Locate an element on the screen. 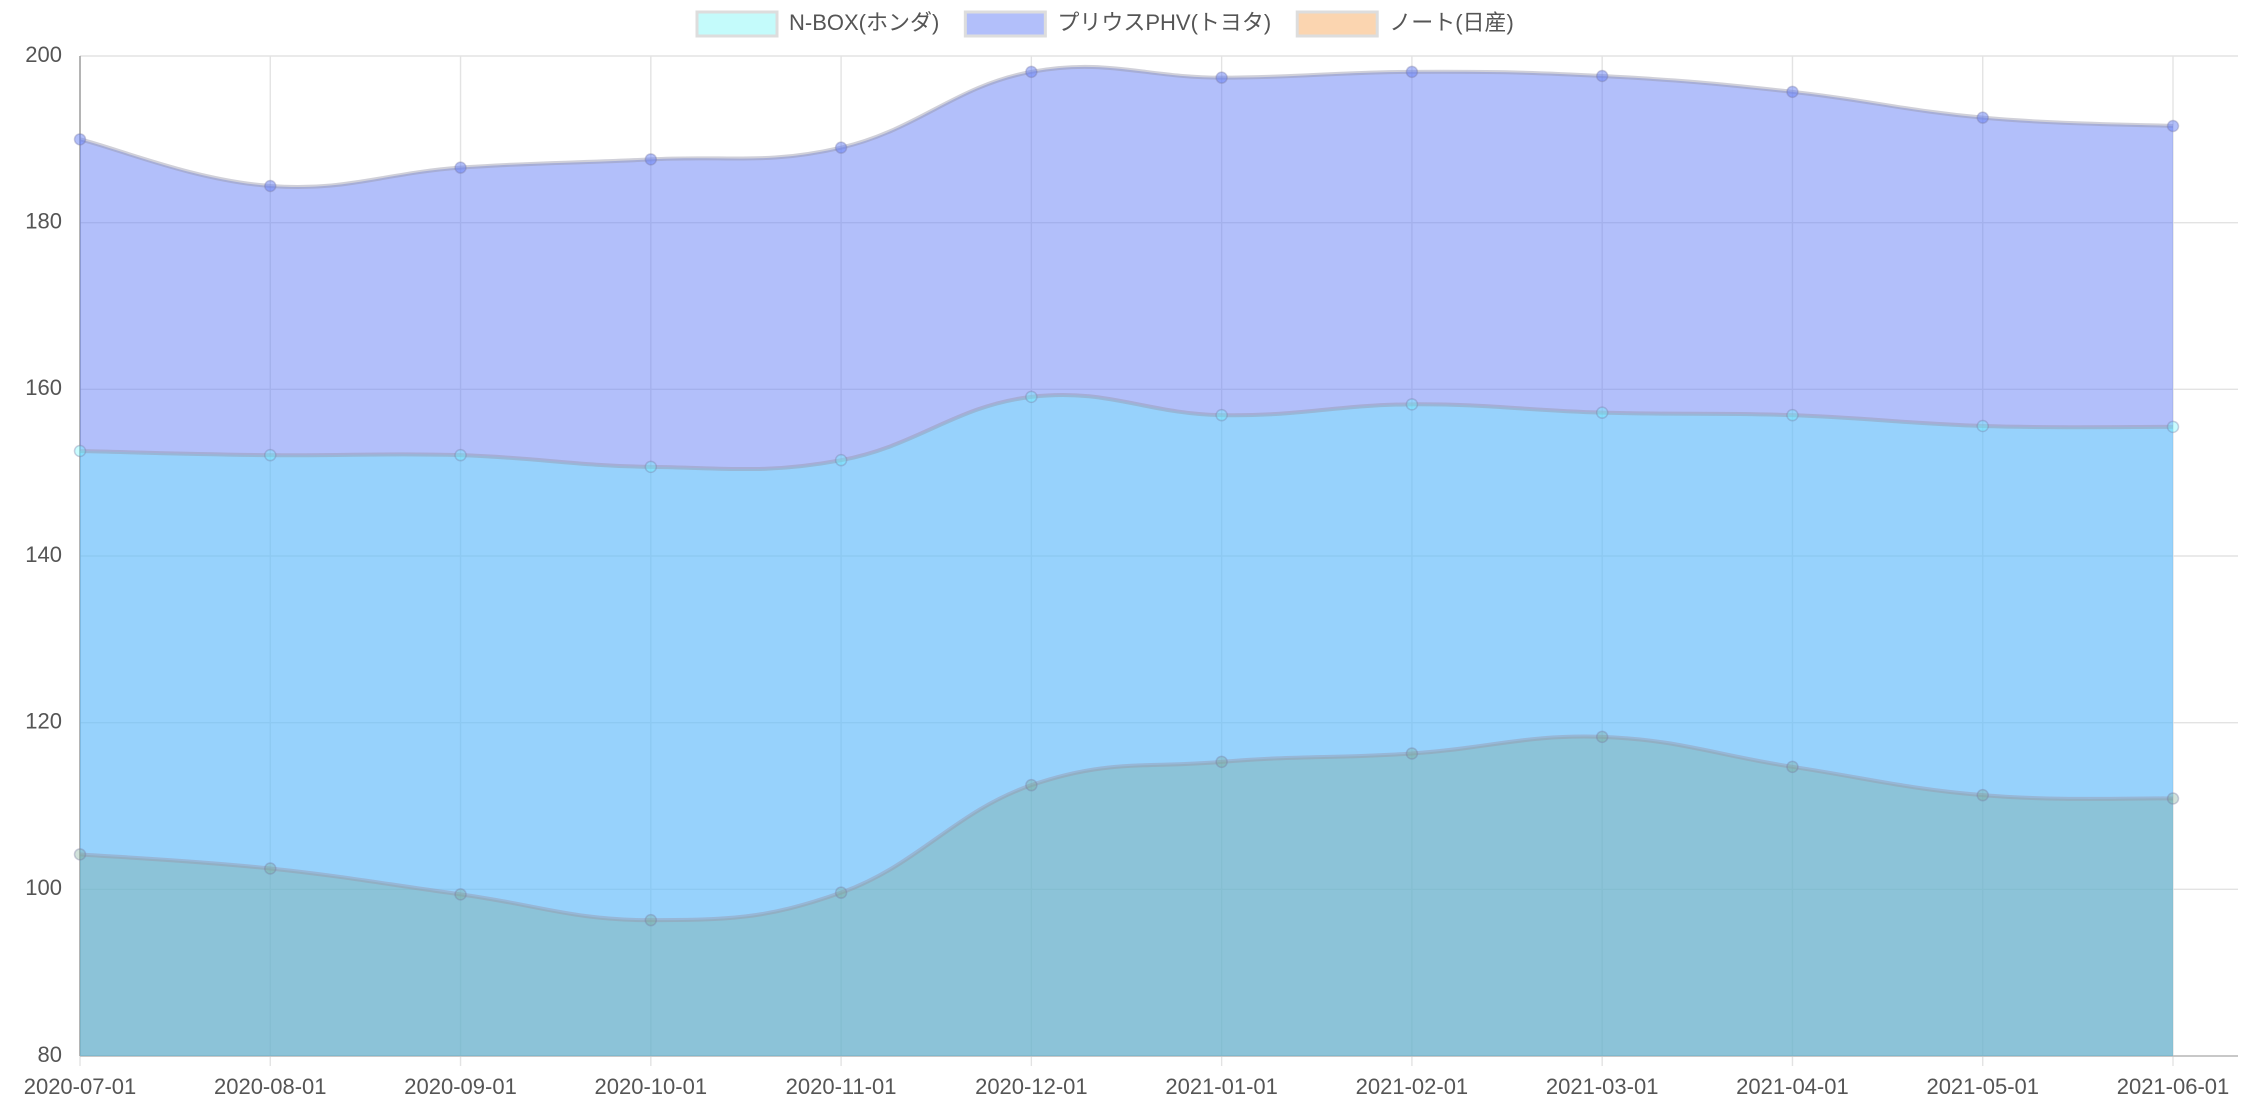  legend-label: ノート(日産) is located at coordinates (1451, 22).